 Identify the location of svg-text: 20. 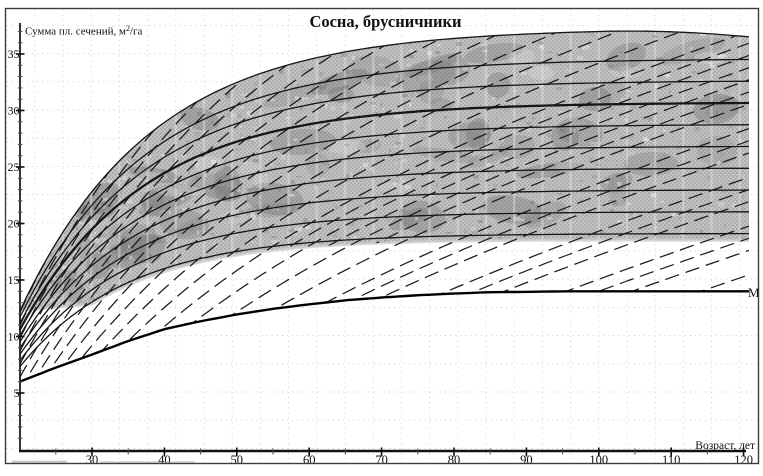
(14, 224).